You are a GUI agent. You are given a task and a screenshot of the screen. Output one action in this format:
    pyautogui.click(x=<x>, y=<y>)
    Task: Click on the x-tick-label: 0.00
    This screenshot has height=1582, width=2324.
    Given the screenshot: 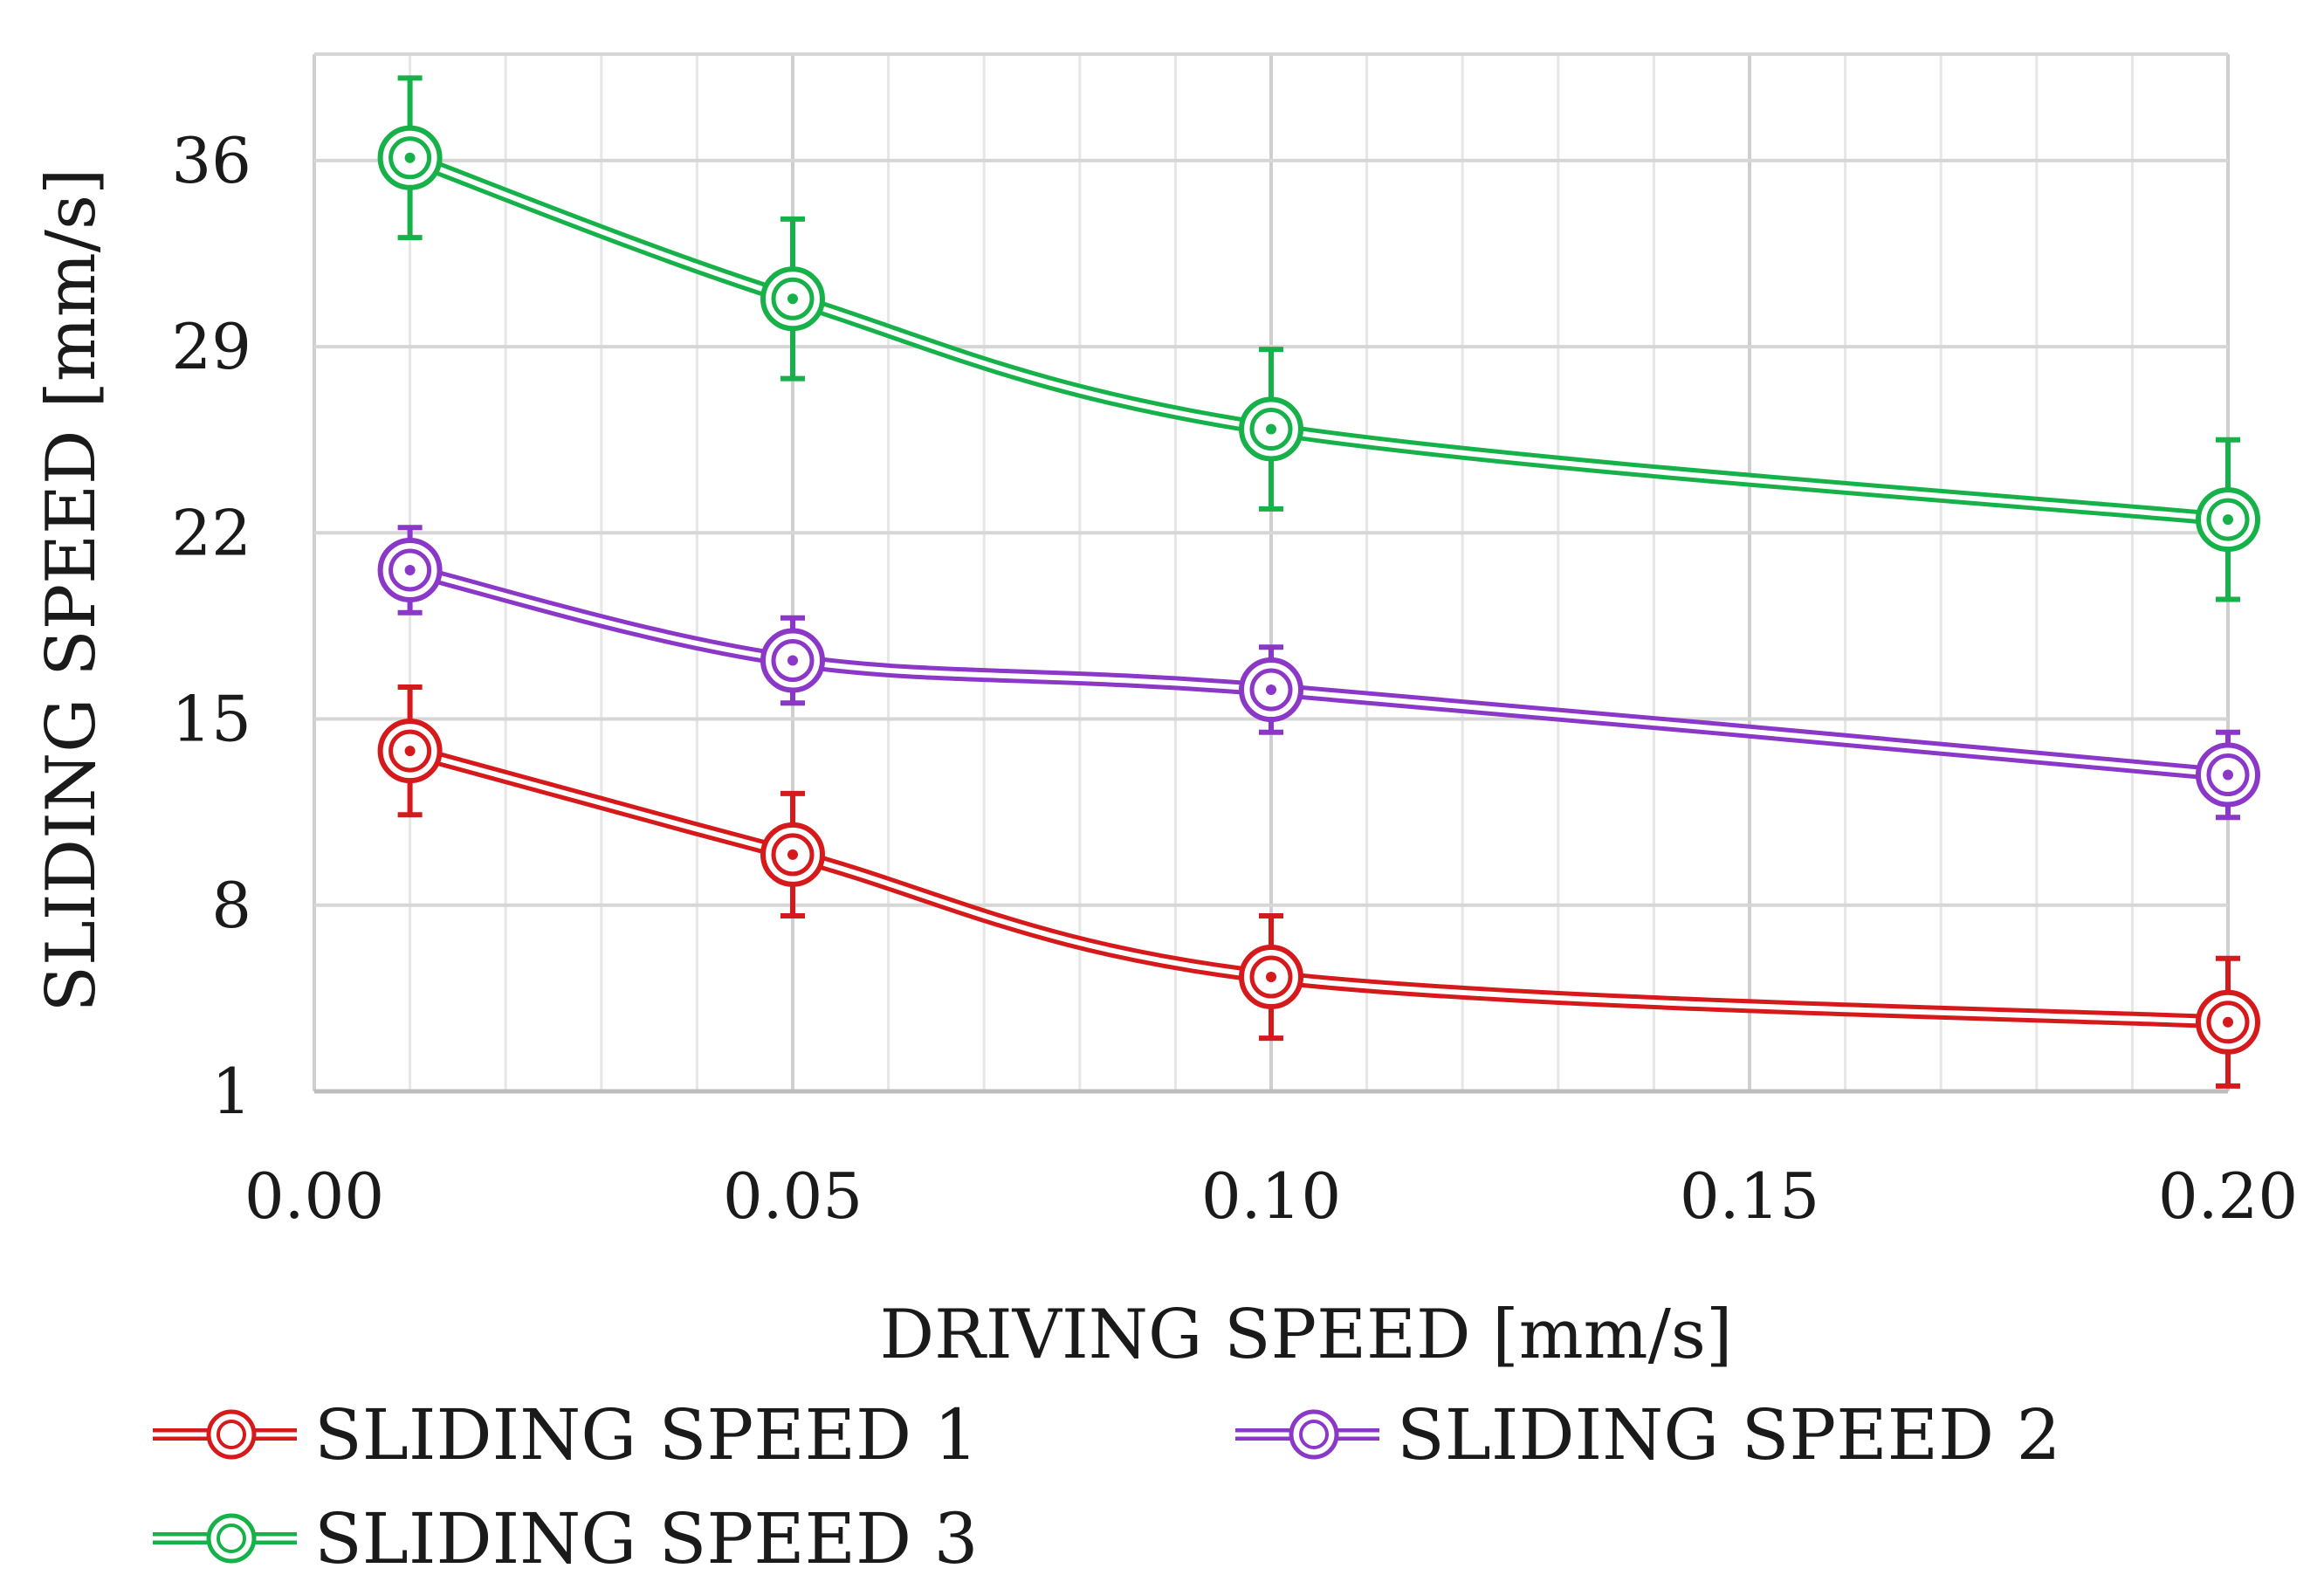 What is the action you would take?
    pyautogui.click(x=314, y=1196)
    